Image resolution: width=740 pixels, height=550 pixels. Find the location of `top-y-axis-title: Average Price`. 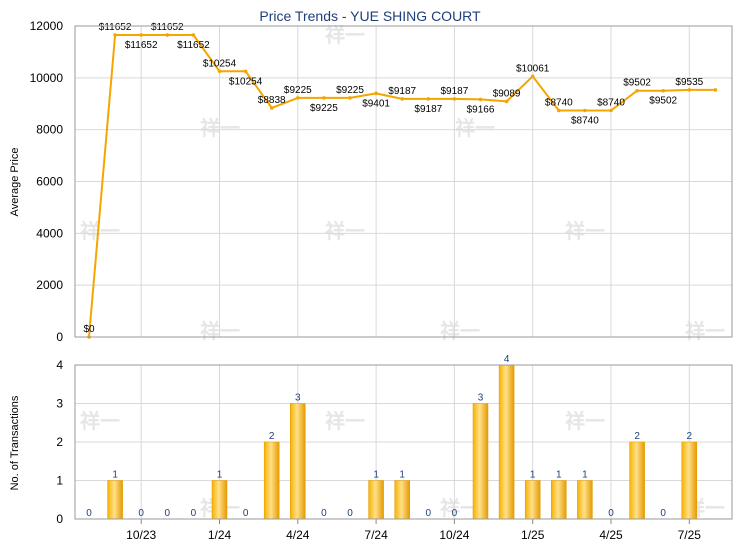

top-y-axis-title: Average Price is located at coordinates (15, 182).